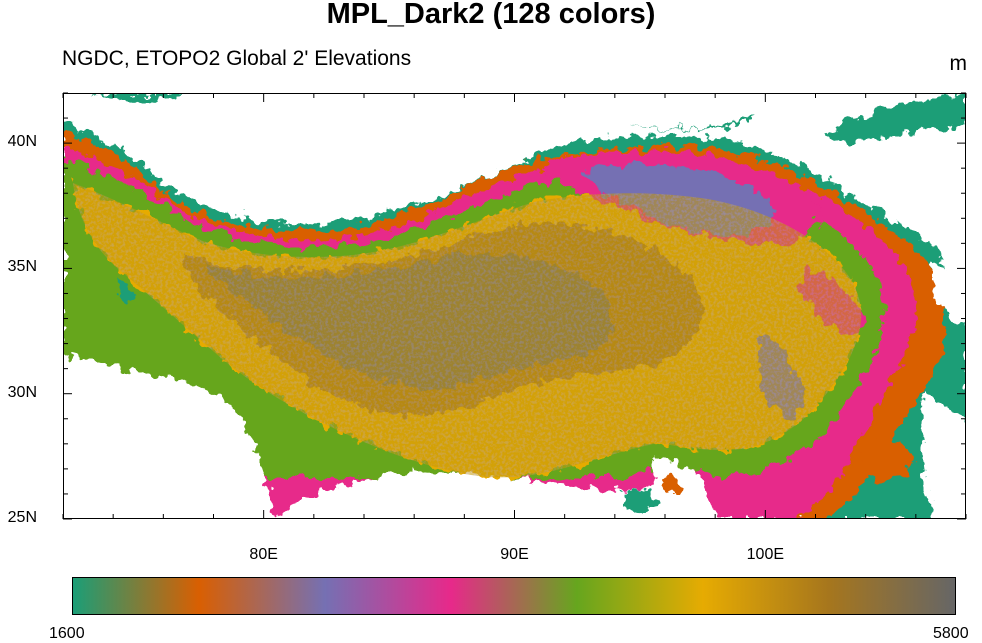 Image resolution: width=982 pixels, height=643 pixels. What do you see at coordinates (514, 596) in the screenshot?
I see `elevation-colorbar` at bounding box center [514, 596].